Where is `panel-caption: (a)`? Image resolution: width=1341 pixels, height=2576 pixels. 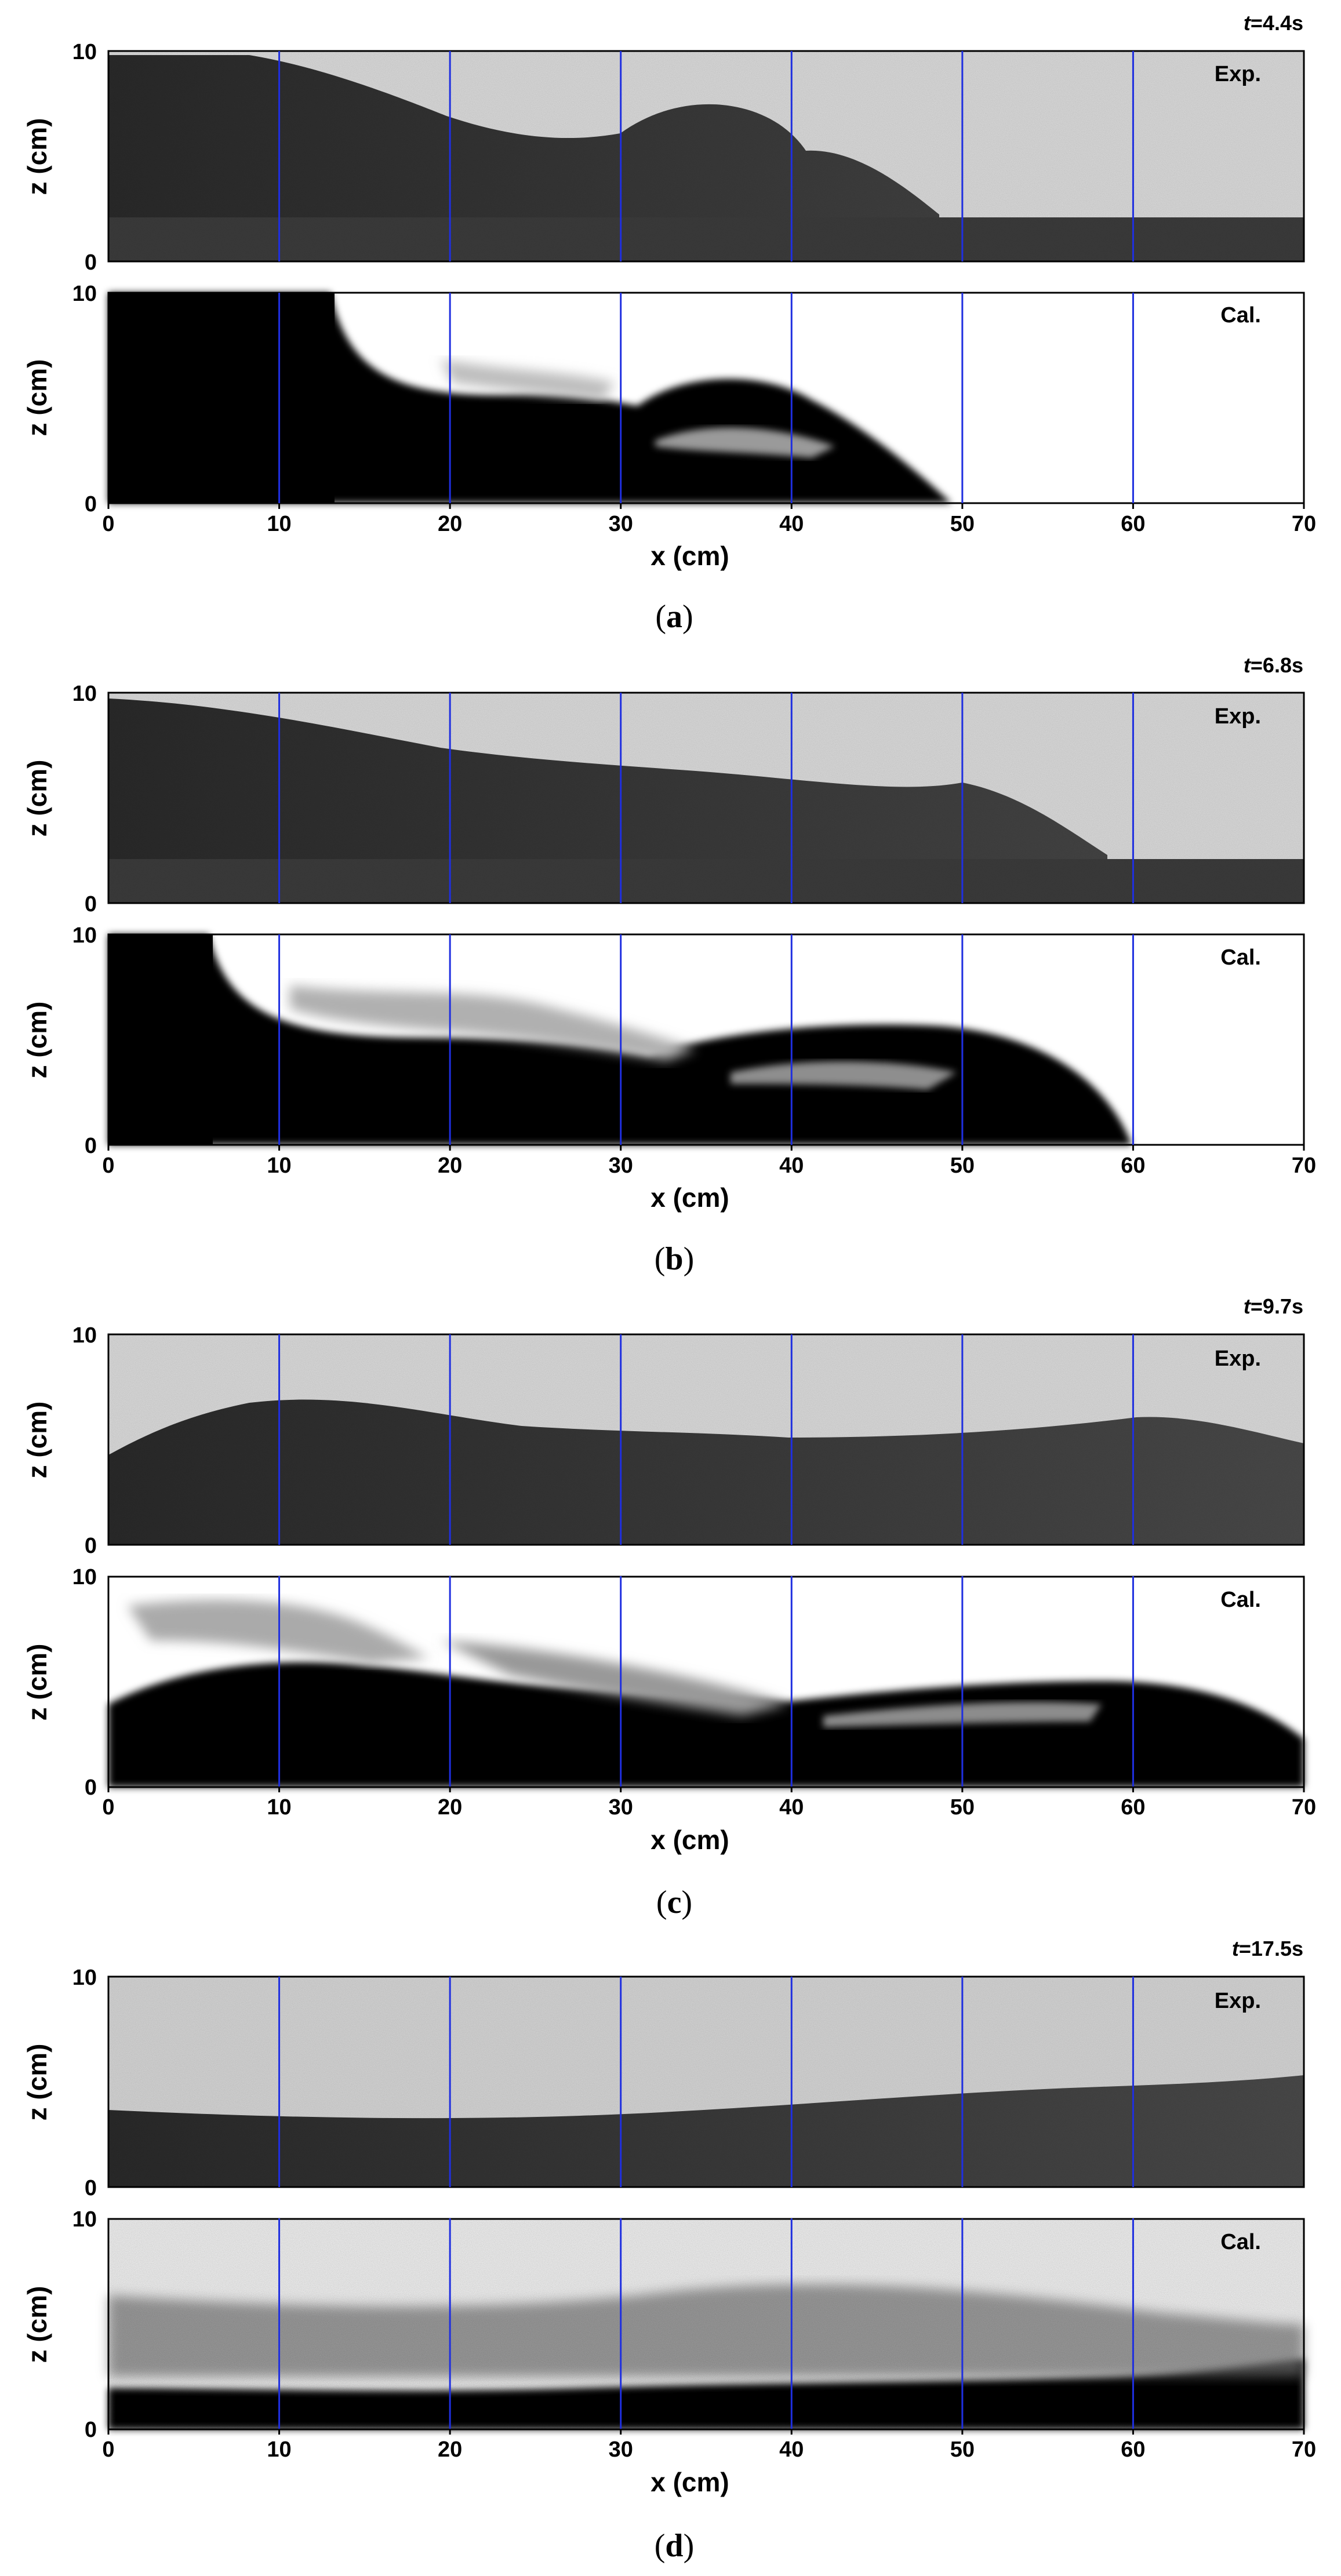 panel-caption: (a) is located at coordinates (674, 617).